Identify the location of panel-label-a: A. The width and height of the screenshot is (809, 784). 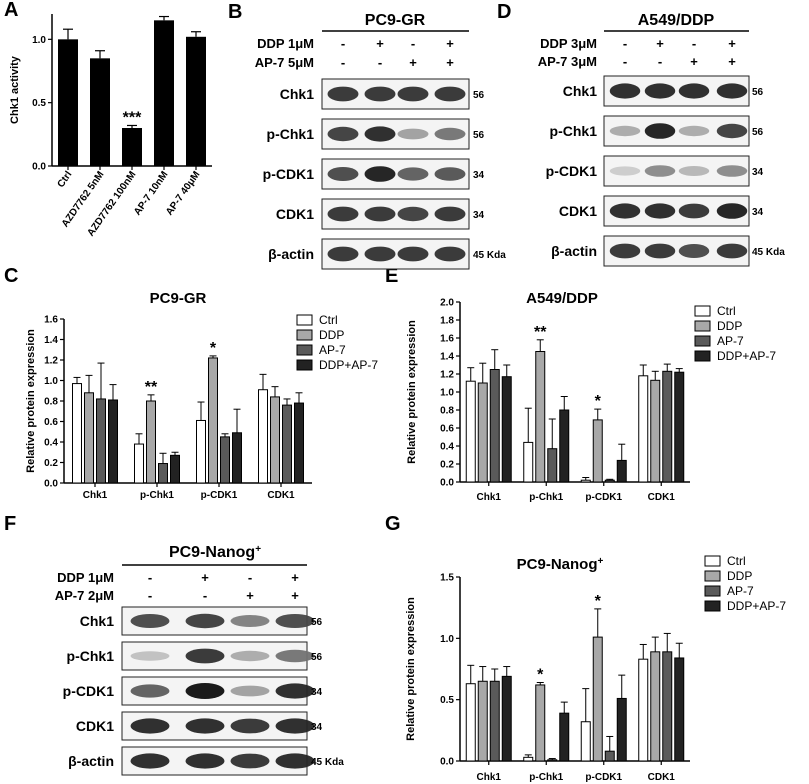
(11, 10).